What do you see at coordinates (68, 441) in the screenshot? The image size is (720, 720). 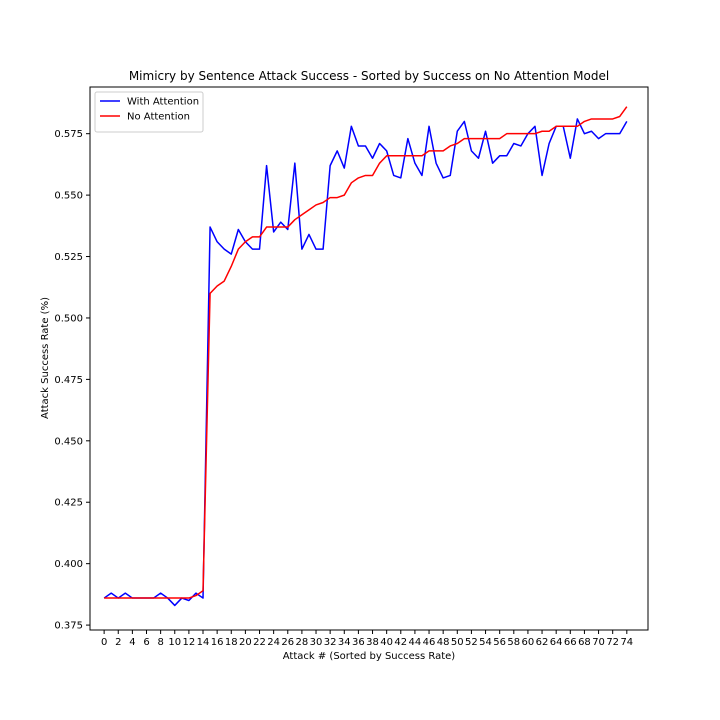 I see `y-tick-label: 0.450` at bounding box center [68, 441].